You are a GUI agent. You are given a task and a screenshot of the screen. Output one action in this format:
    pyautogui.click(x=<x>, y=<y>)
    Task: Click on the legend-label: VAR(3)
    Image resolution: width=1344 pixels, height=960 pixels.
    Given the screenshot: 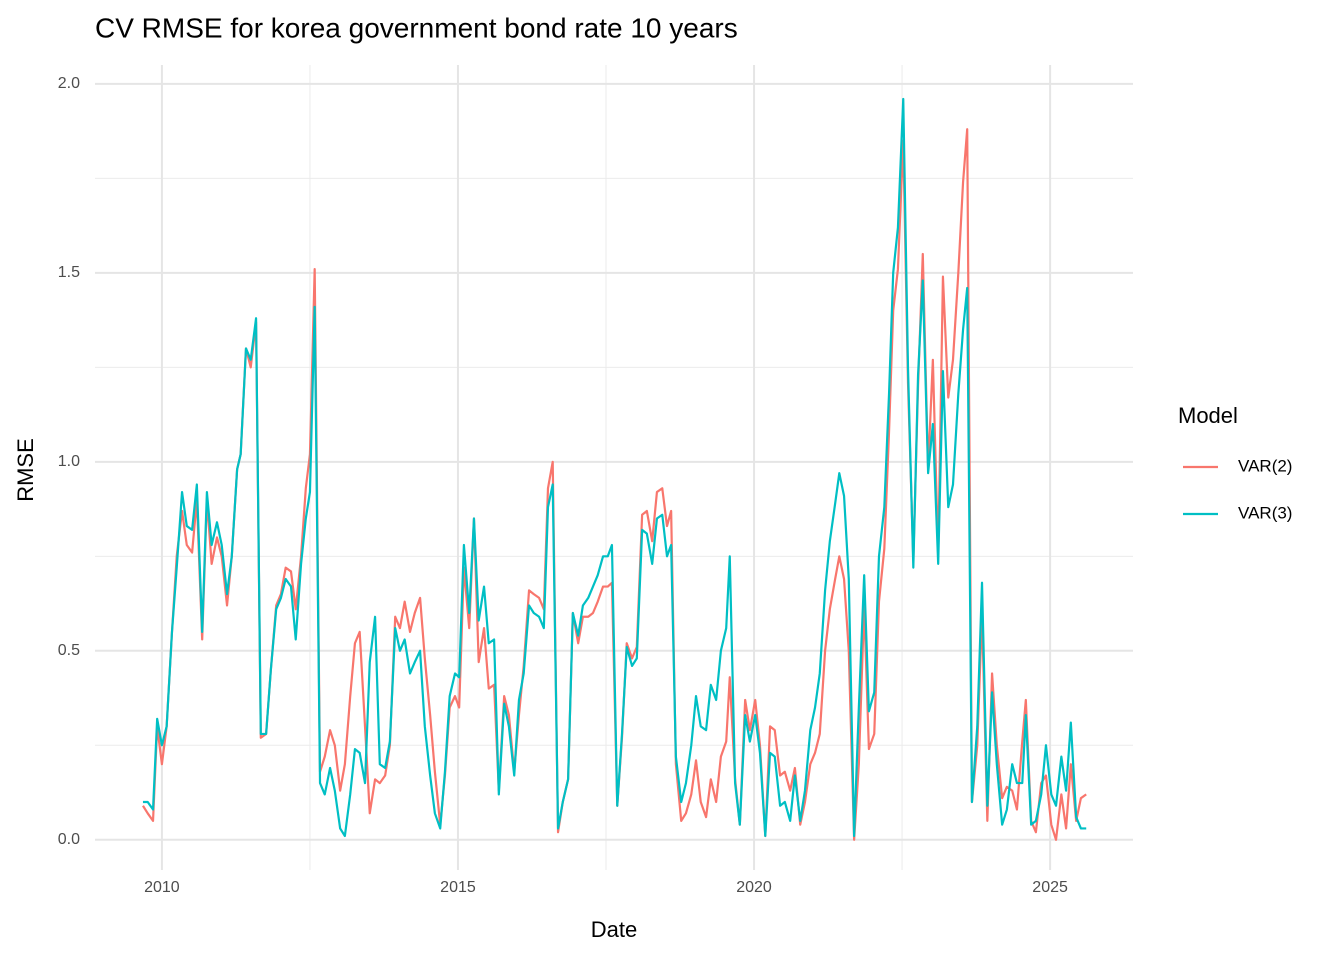 What is the action you would take?
    pyautogui.click(x=1265, y=512)
    